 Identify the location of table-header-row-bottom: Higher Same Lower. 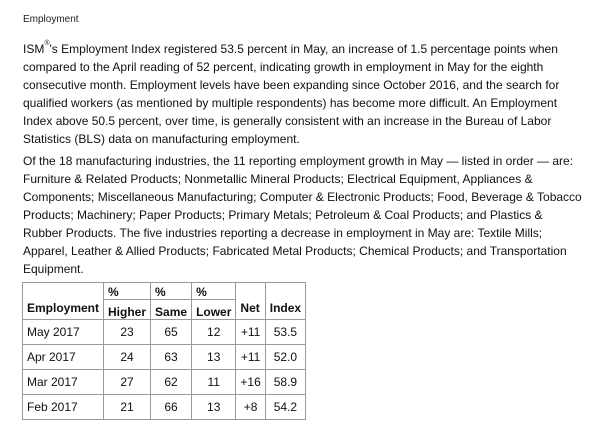
(164, 309).